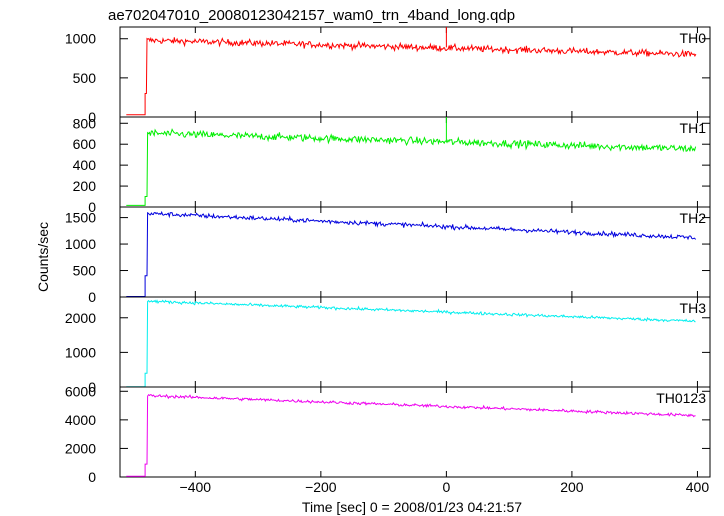 The width and height of the screenshot is (724, 516). Describe the element at coordinates (572, 487) in the screenshot. I see `x-tick-label: 200` at that location.